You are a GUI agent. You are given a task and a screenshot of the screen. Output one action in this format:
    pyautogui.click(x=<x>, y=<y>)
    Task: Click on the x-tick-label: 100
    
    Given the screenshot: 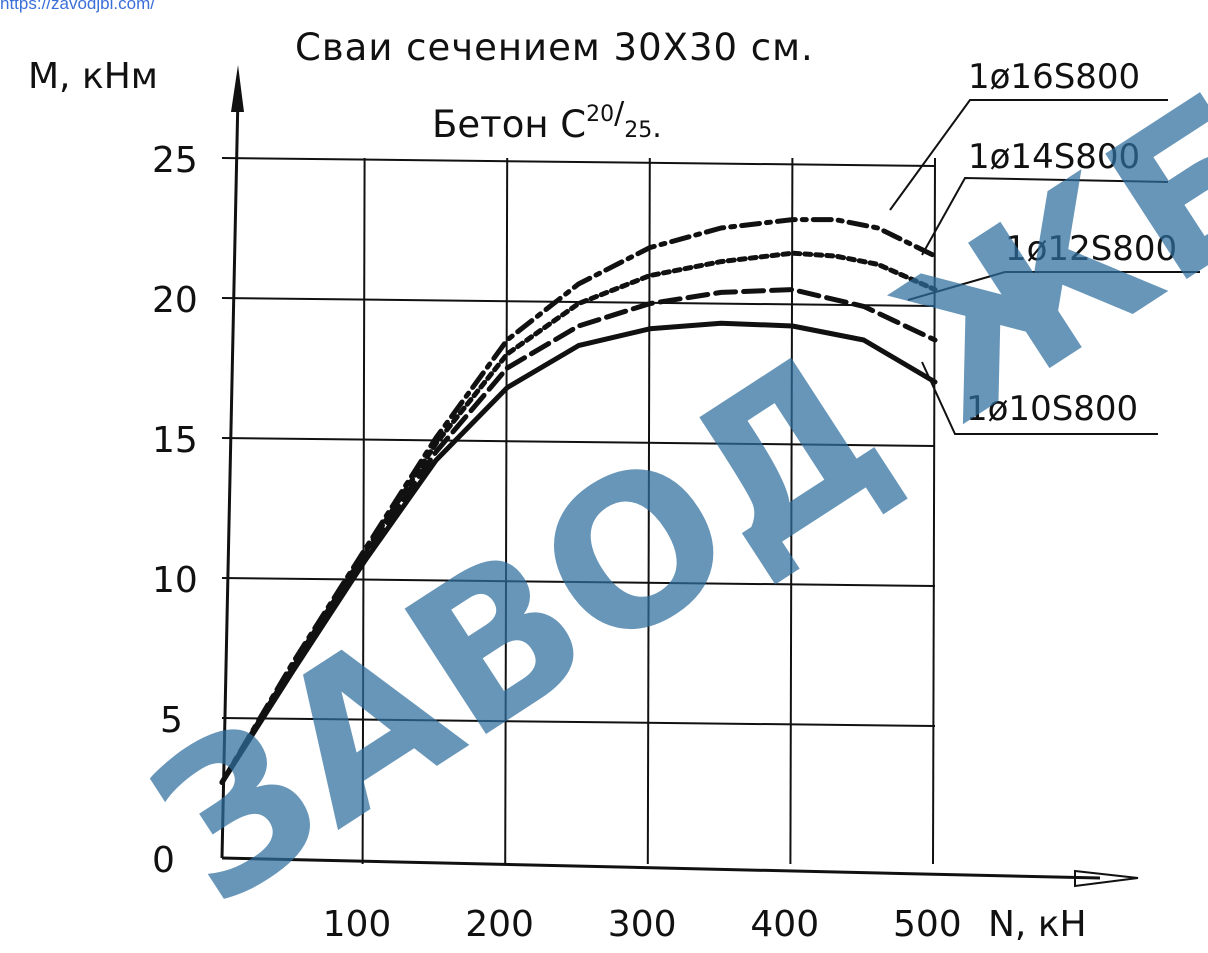 What is the action you would take?
    pyautogui.click(x=357, y=924)
    